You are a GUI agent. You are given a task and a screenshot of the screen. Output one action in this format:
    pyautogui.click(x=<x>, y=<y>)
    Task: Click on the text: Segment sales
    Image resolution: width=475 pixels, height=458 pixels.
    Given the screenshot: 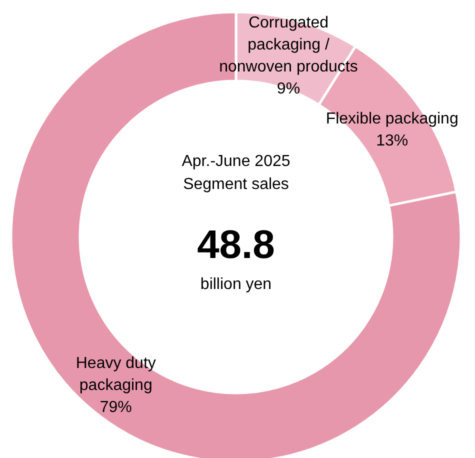 What is the action you would take?
    pyautogui.click(x=236, y=184)
    